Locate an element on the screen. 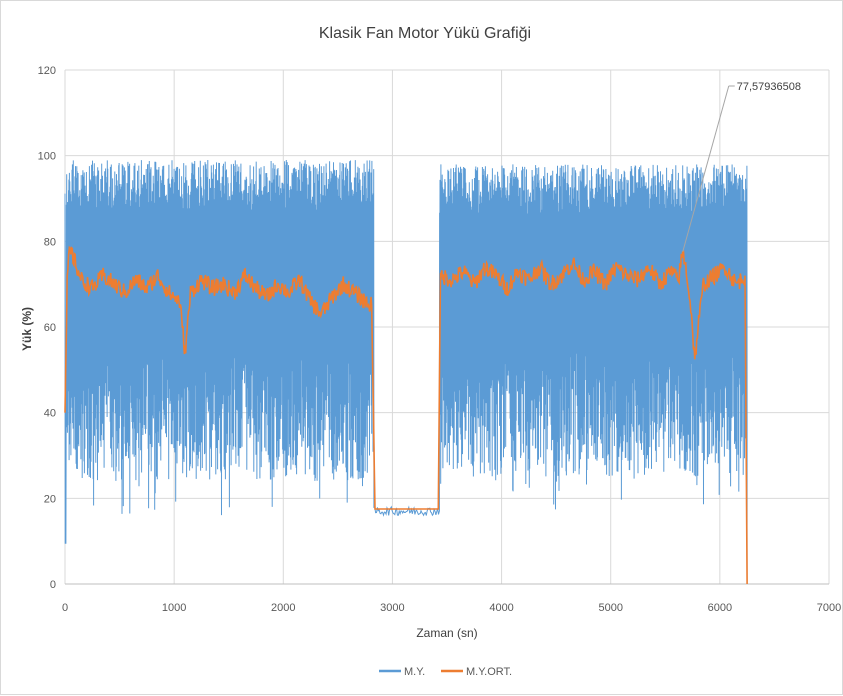 The width and height of the screenshot is (843, 696). y-tick-label: 40 is located at coordinates (50, 414).